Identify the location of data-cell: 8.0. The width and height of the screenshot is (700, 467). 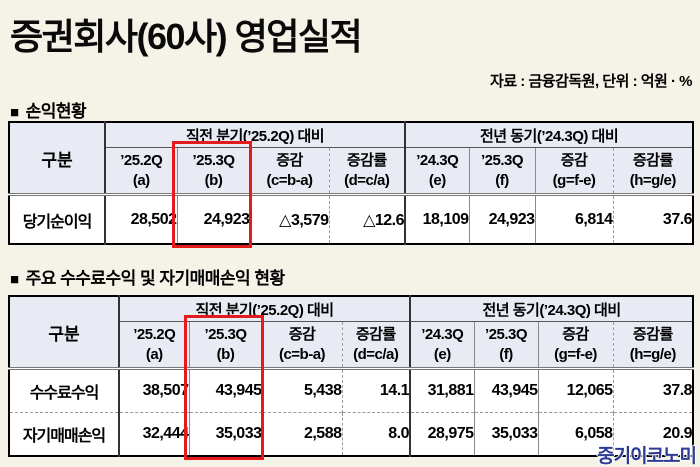
(377, 434).